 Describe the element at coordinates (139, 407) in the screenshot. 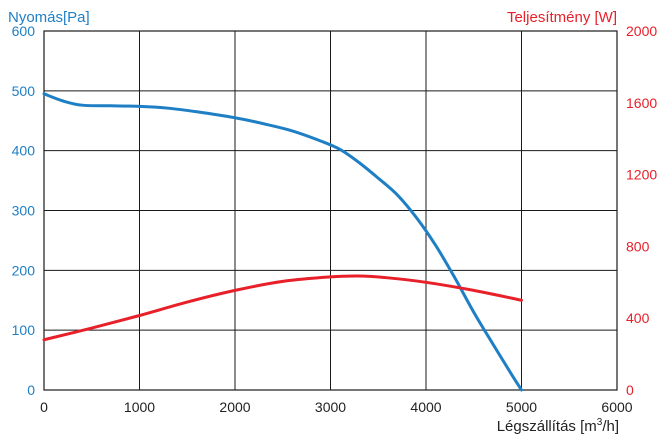

I see `x-tick-label: 1000` at that location.